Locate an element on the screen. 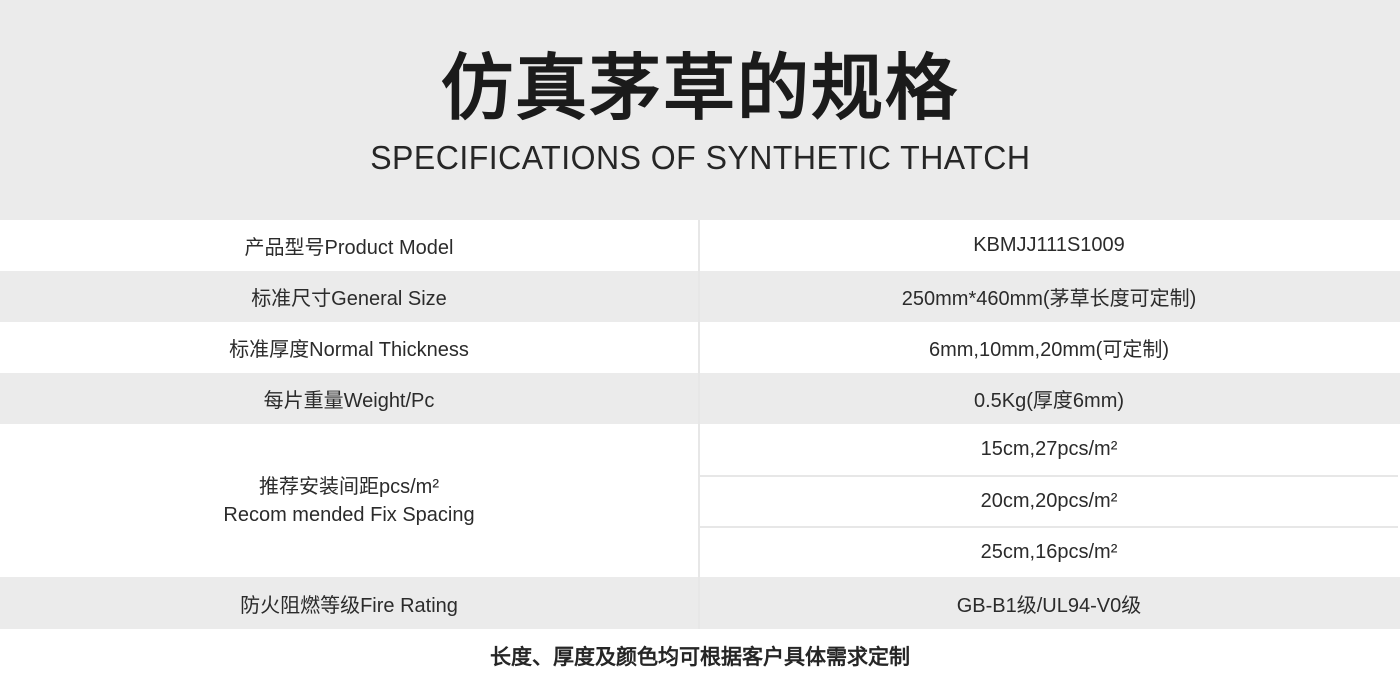  spec-label-general-size: 标准尺寸General Size is located at coordinates (350, 296).